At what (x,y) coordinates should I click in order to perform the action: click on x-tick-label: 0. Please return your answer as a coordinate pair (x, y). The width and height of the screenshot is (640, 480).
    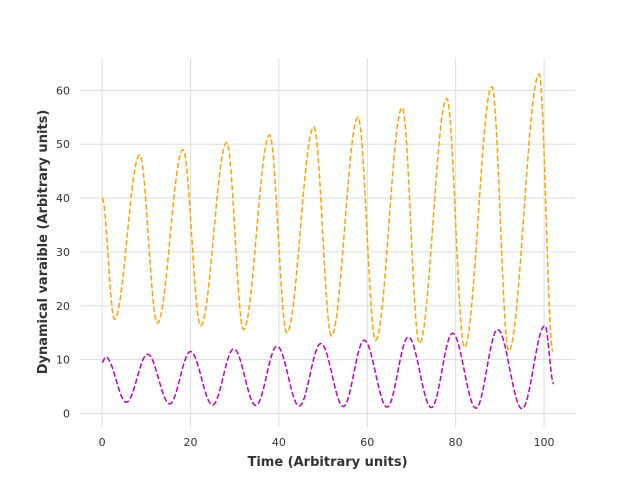
    Looking at the image, I should click on (102, 442).